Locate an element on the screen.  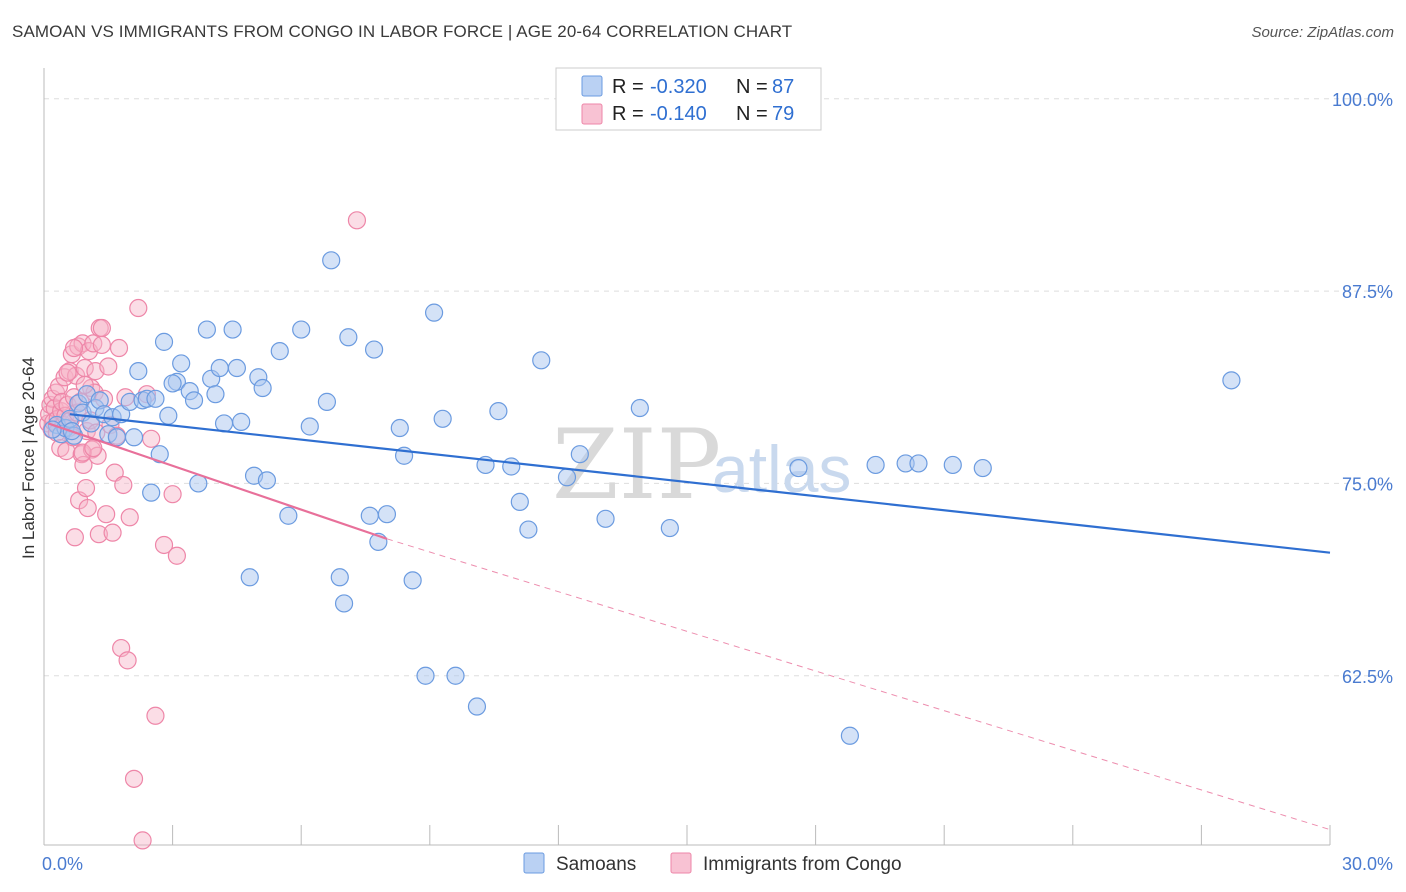
watermark-atlas: atlas is located at coordinates (781, 469).